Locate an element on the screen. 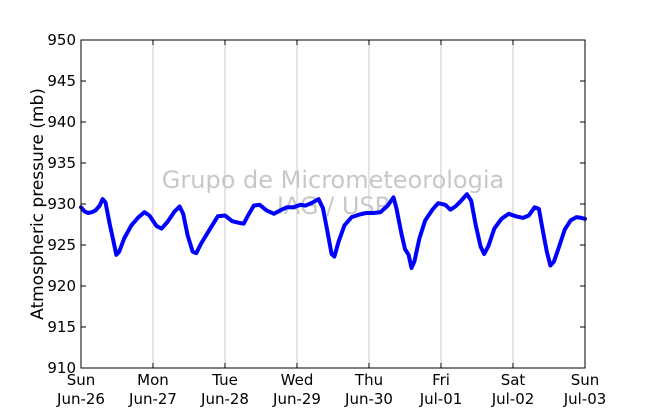  x-tick-label-date: Jun-29 is located at coordinates (296, 399).